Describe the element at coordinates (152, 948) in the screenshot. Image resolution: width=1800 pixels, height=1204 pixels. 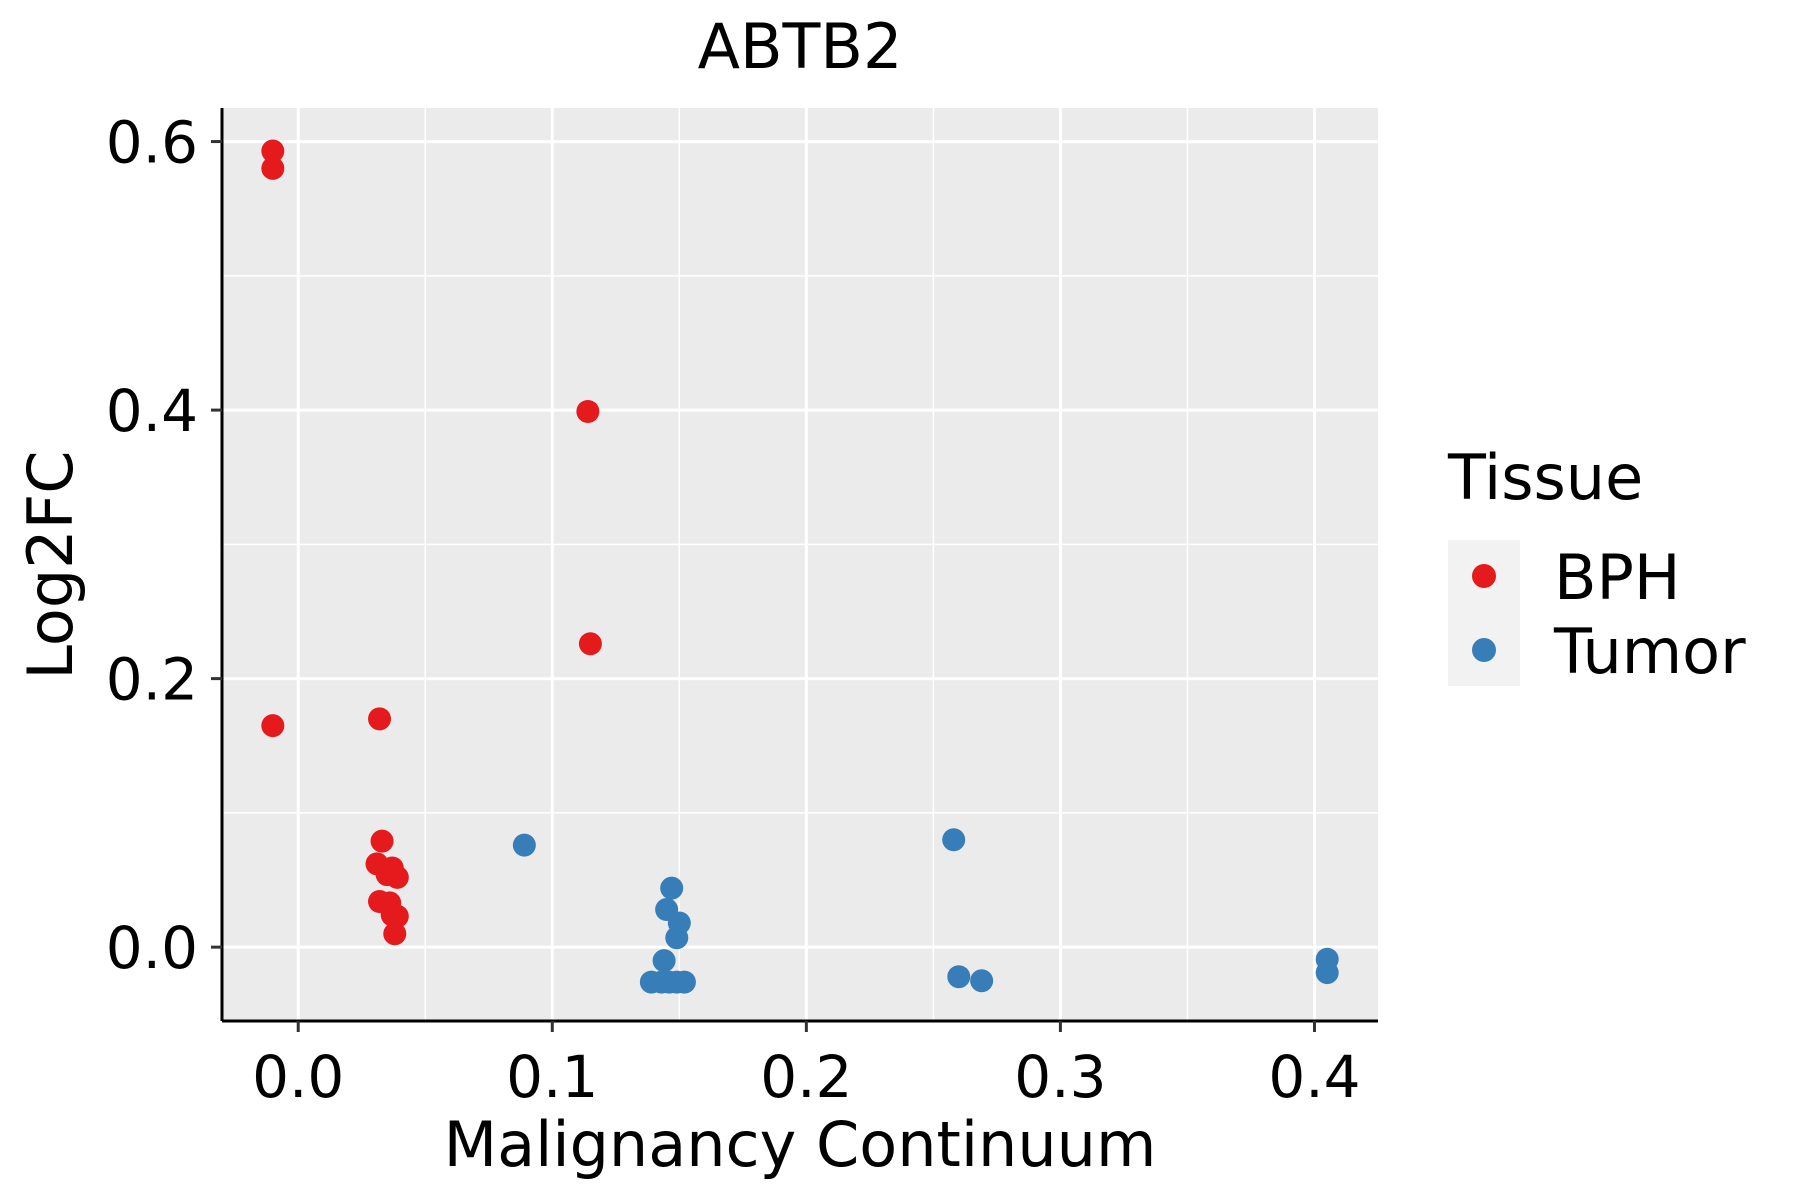
I see `y-tick-label-0: 0.0` at that location.